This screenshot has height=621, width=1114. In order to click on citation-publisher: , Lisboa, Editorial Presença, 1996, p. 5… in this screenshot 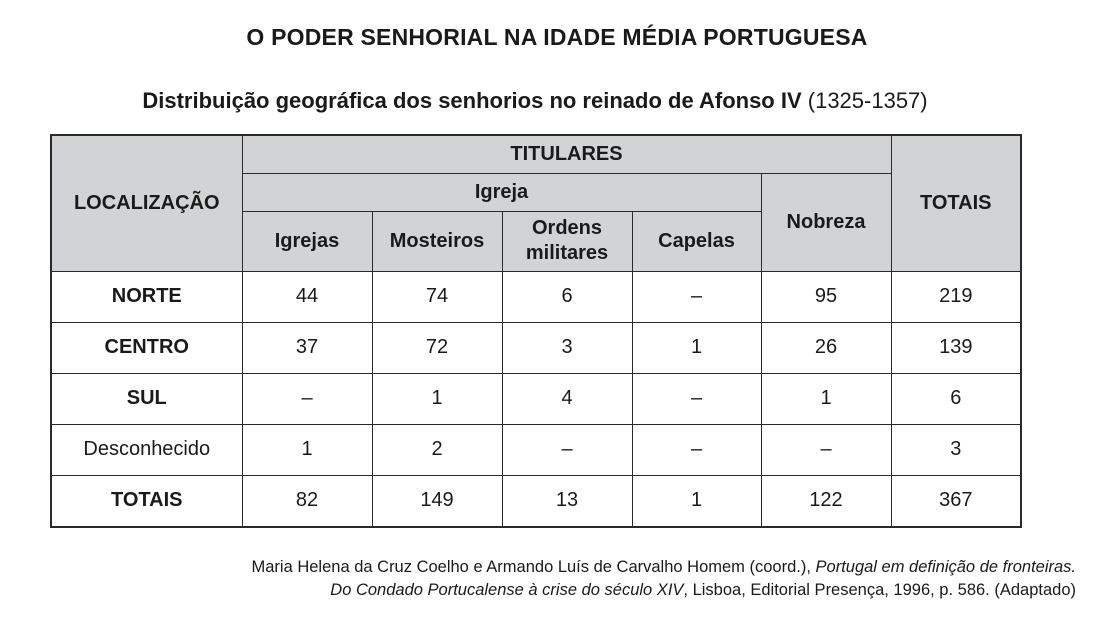, I will do `click(879, 590)`.